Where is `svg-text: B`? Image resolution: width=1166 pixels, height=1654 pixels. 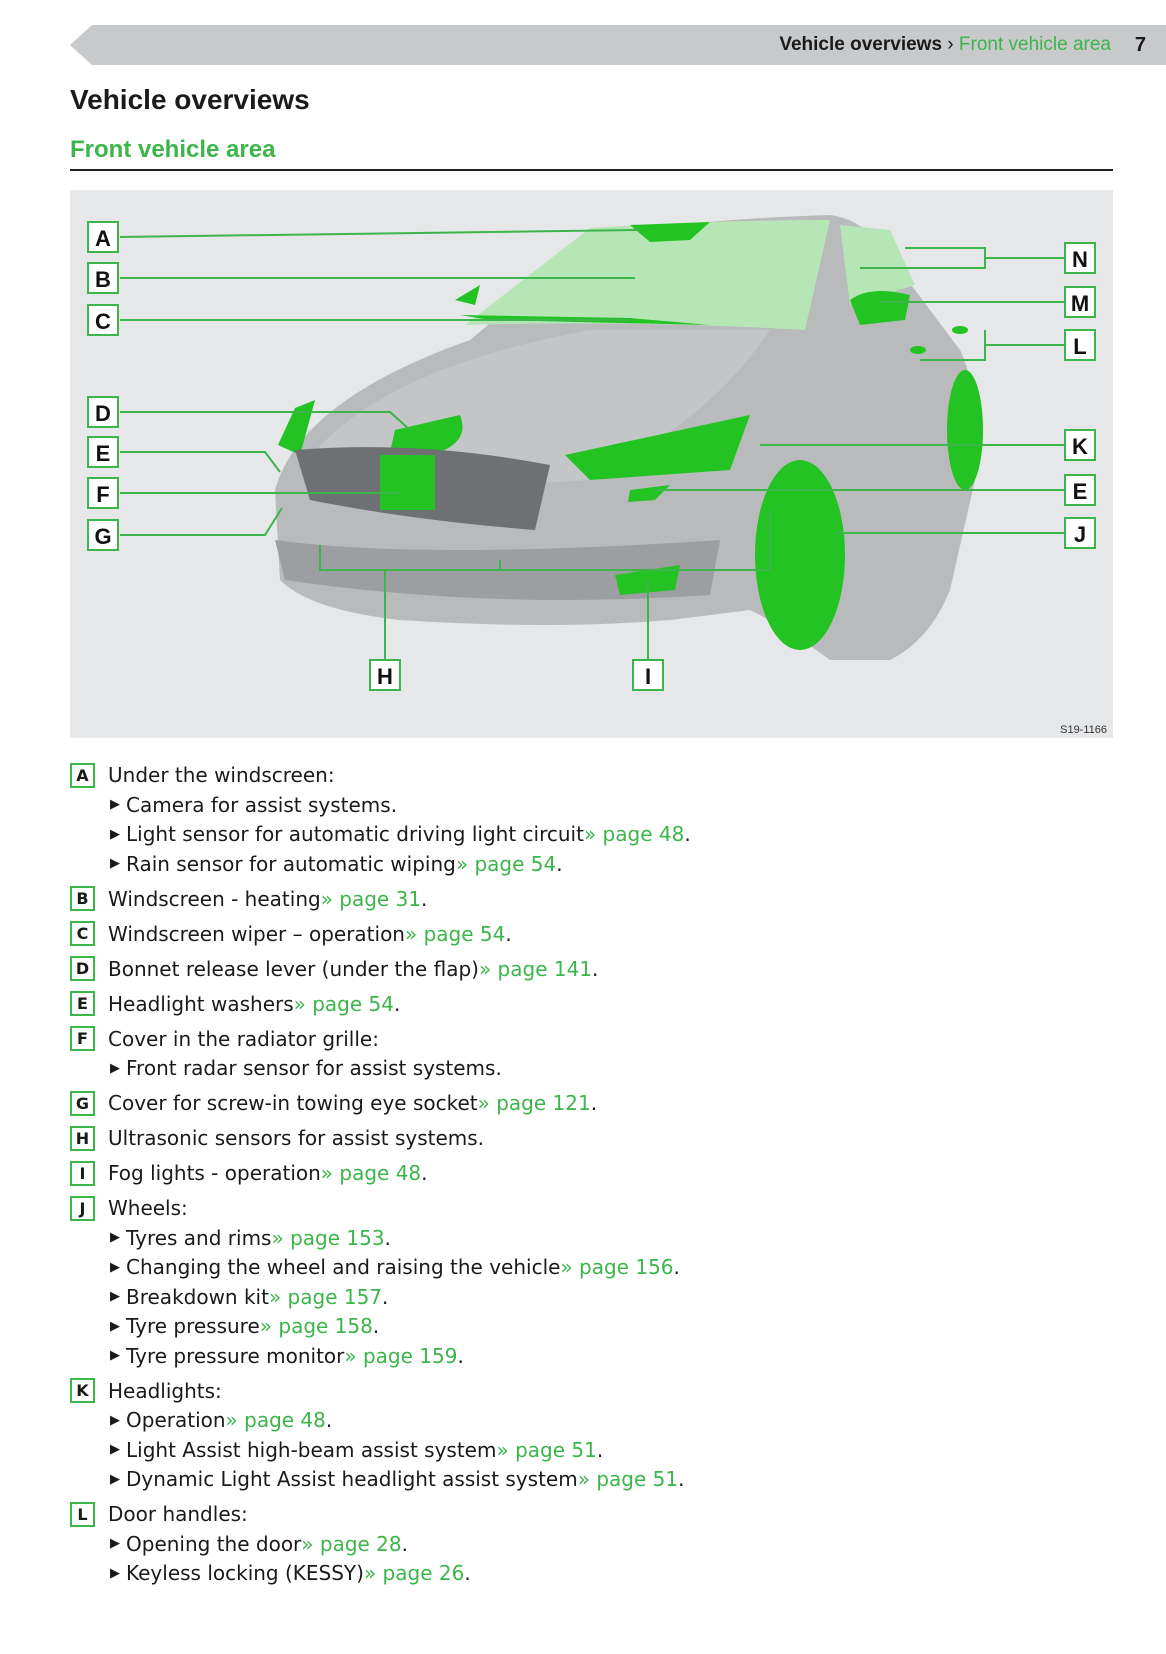
svg-text: B is located at coordinates (103, 279).